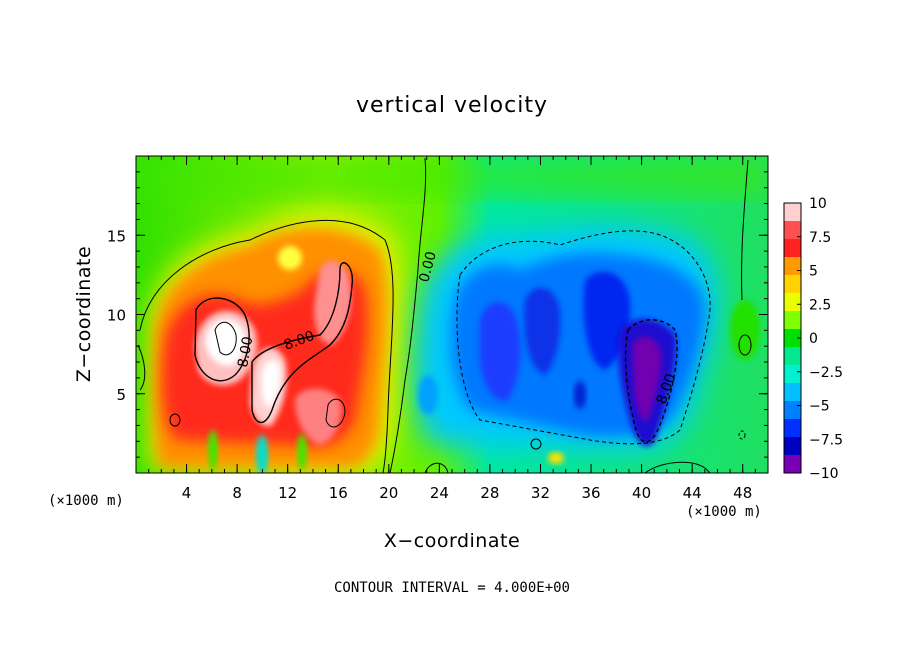  Describe the element at coordinates (677, 467) in the screenshot. I see `contour-bottom-right` at that location.